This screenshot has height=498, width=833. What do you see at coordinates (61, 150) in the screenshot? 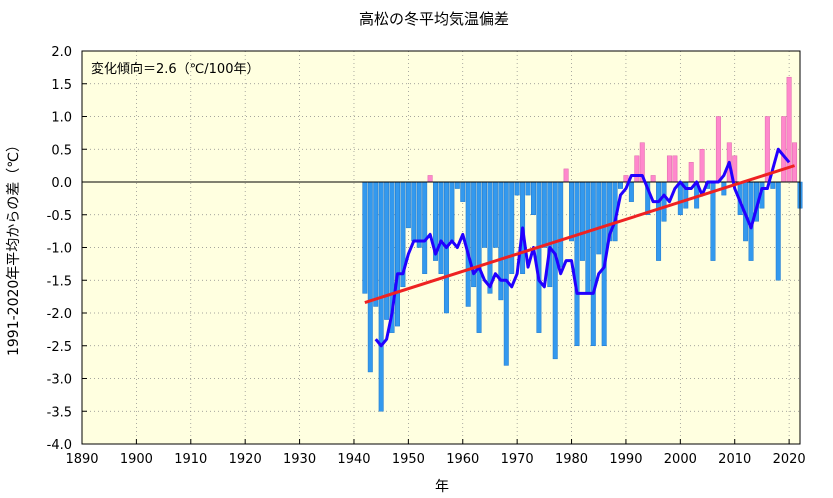
I see `y-tick-label: 0.5` at bounding box center [61, 150].